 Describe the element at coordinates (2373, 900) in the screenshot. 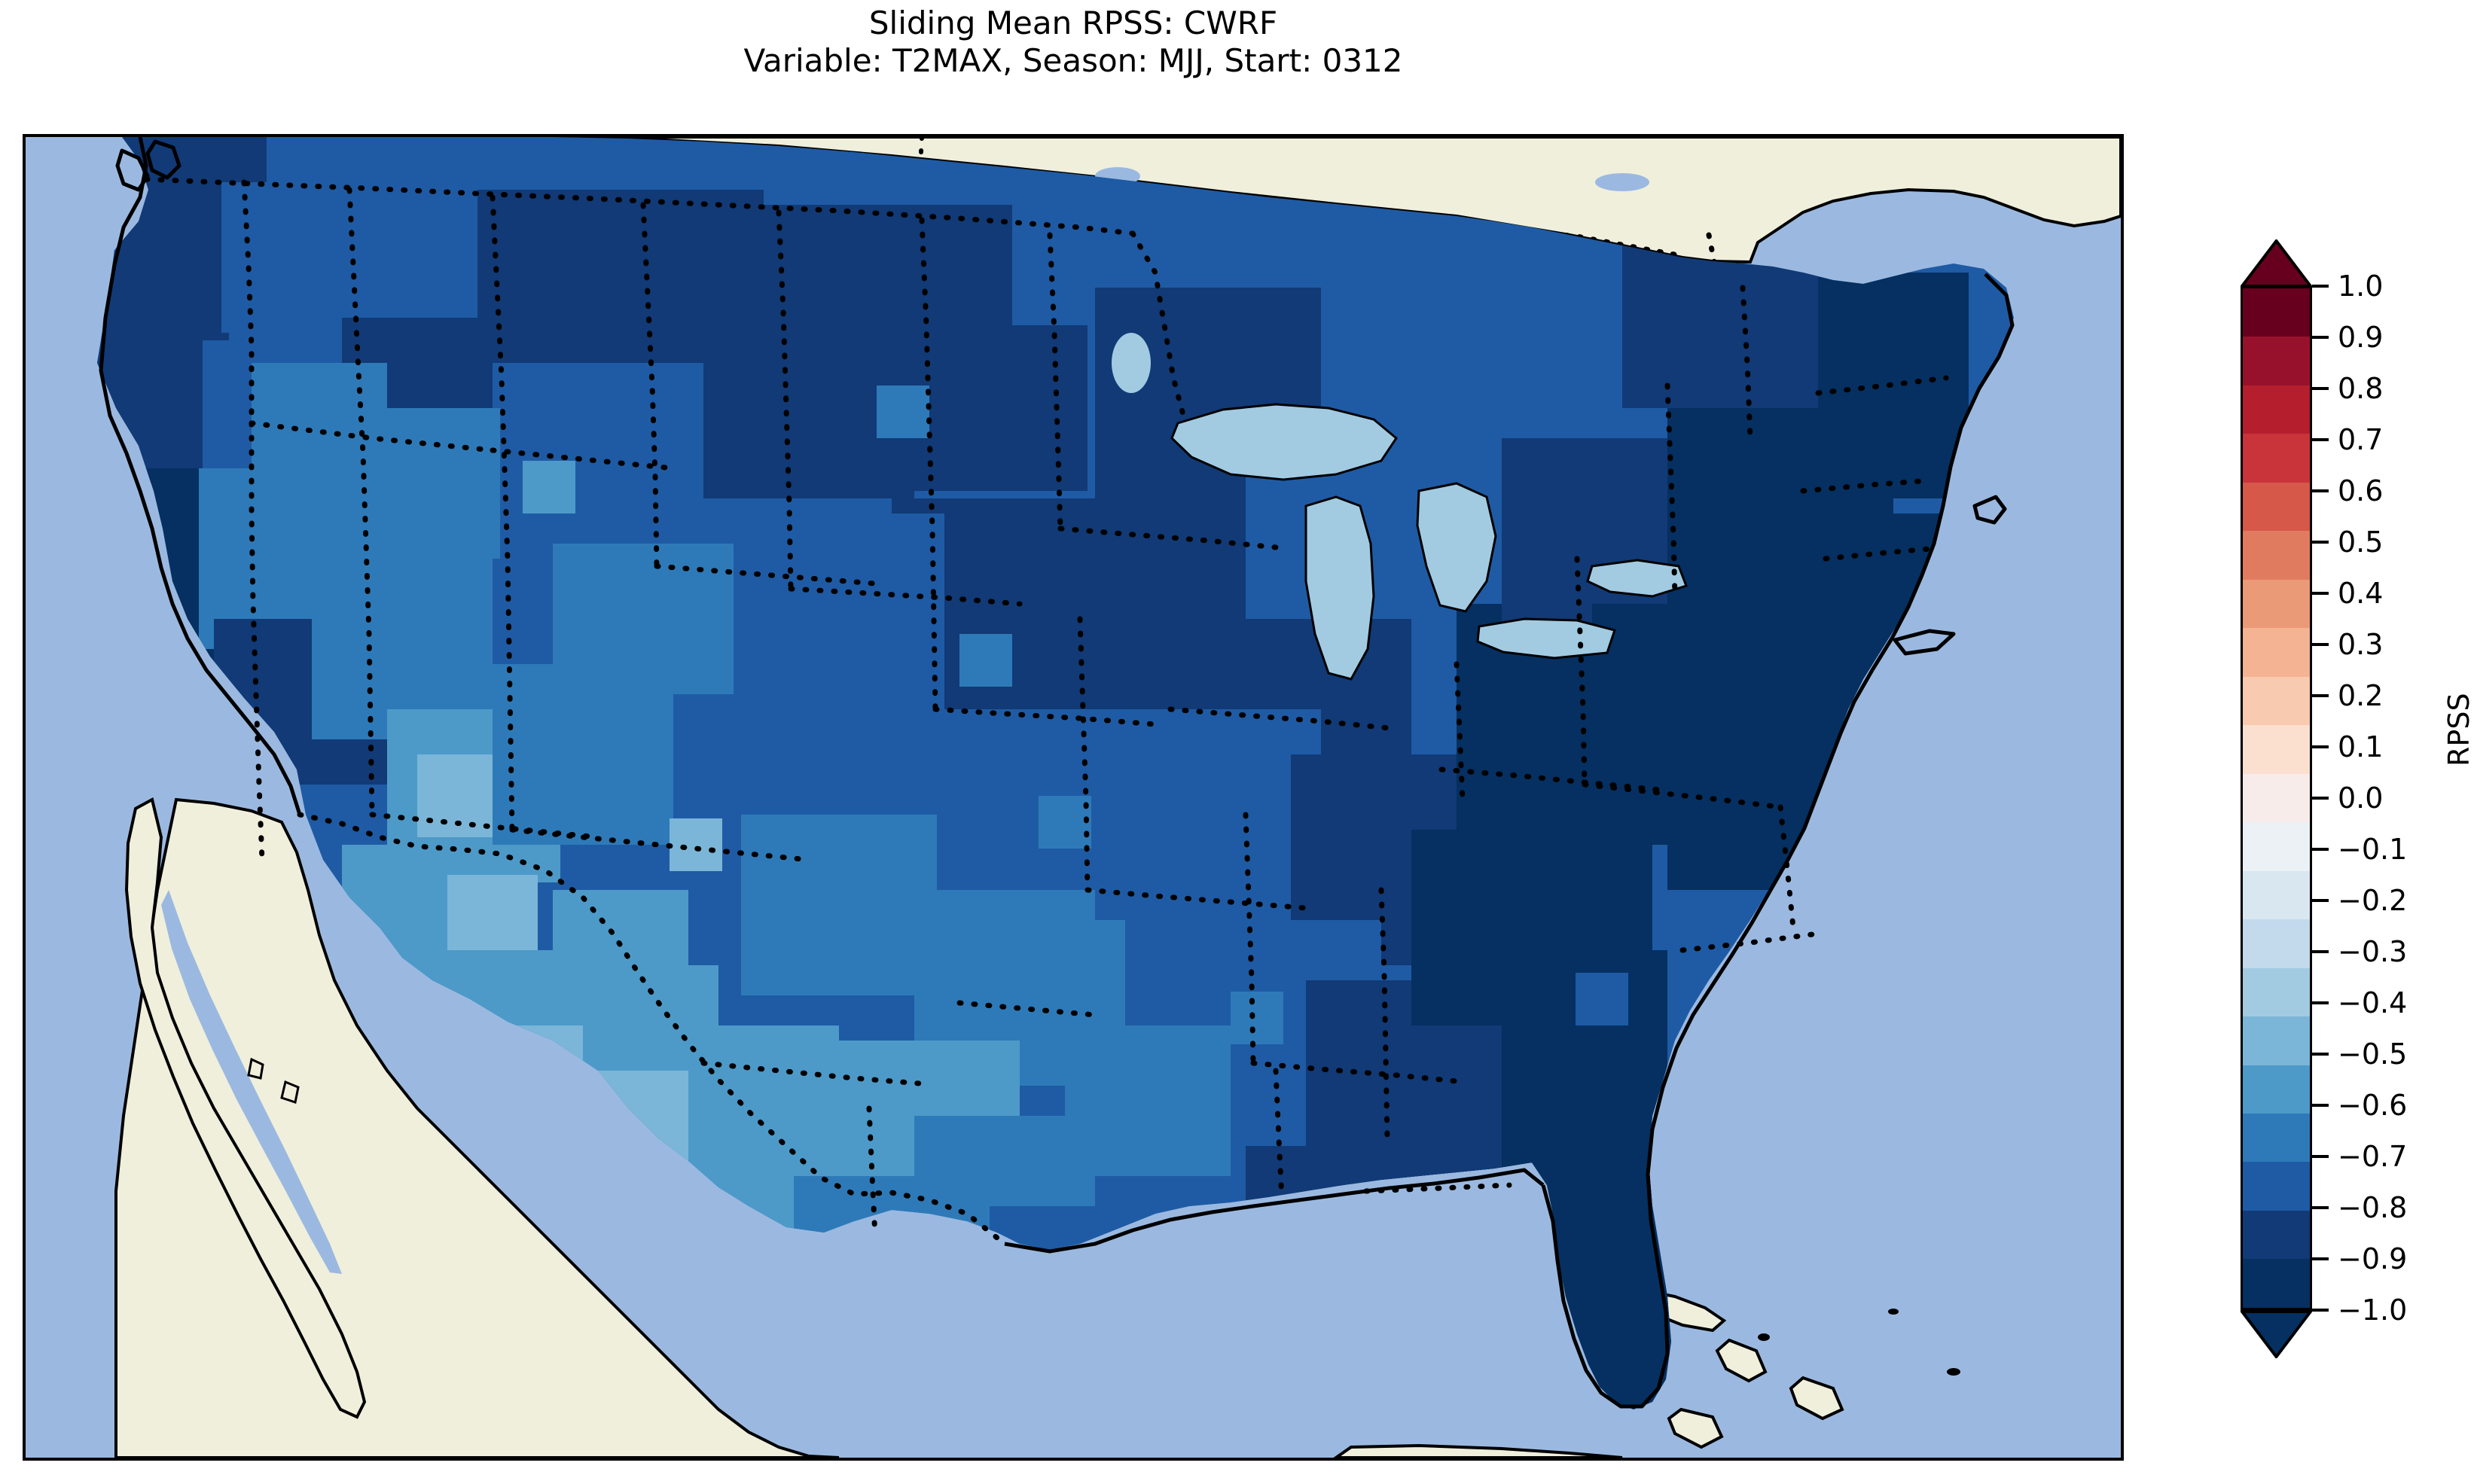

I see `colorbar-tick-label: −0.2` at that location.